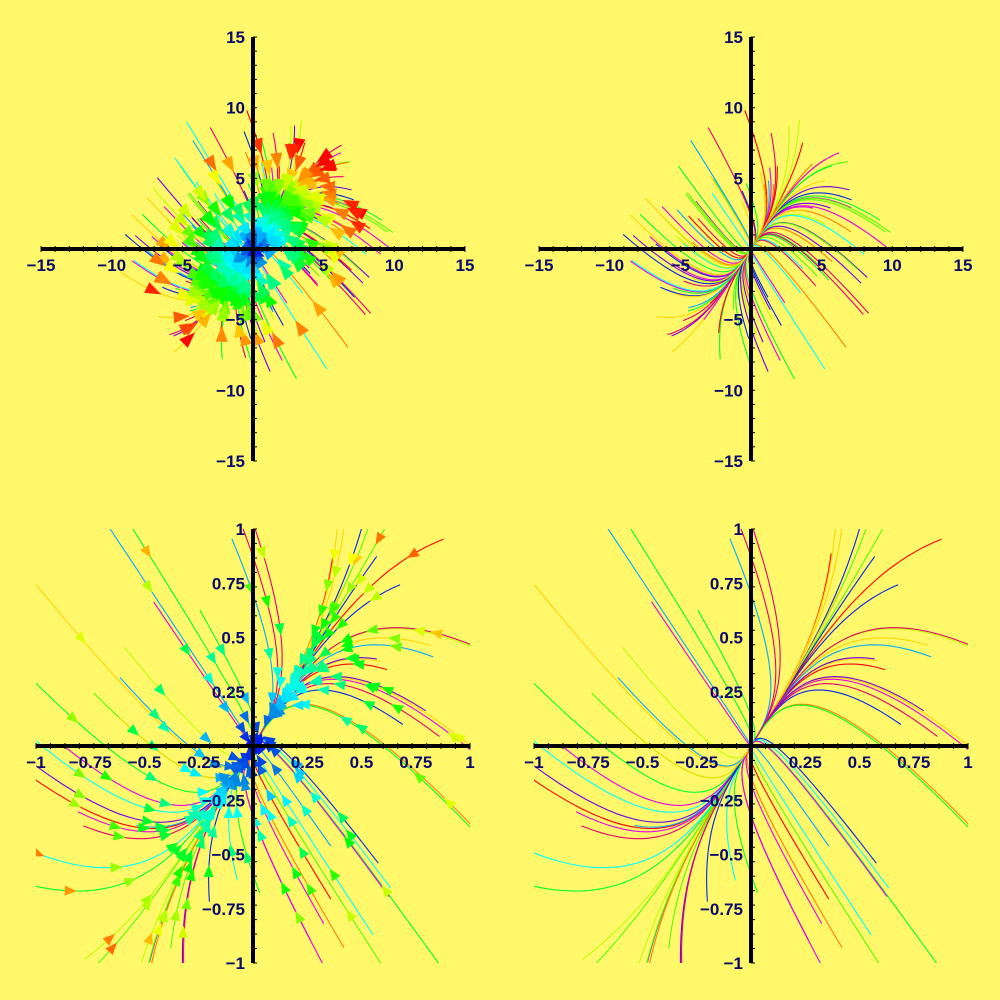 This screenshot has height=1000, width=1000. Describe the element at coordinates (41, 265) in the screenshot. I see `x-tick-label: −15` at that location.